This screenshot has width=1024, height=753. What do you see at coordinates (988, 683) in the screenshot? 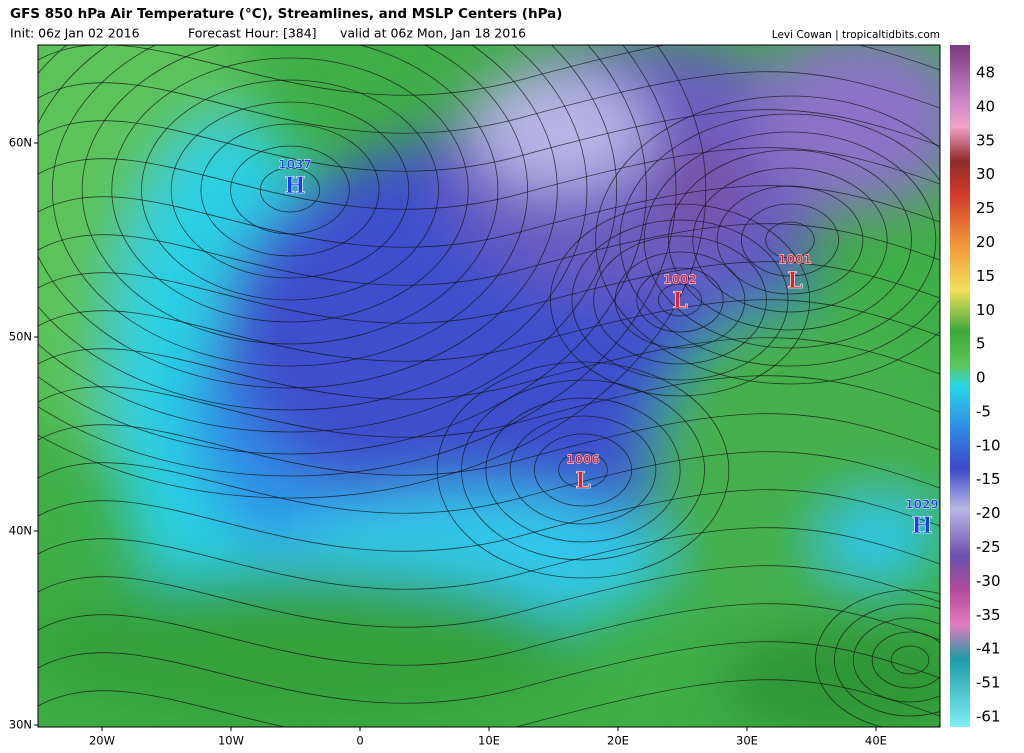
I see `colorbar-label: -51` at bounding box center [988, 683].